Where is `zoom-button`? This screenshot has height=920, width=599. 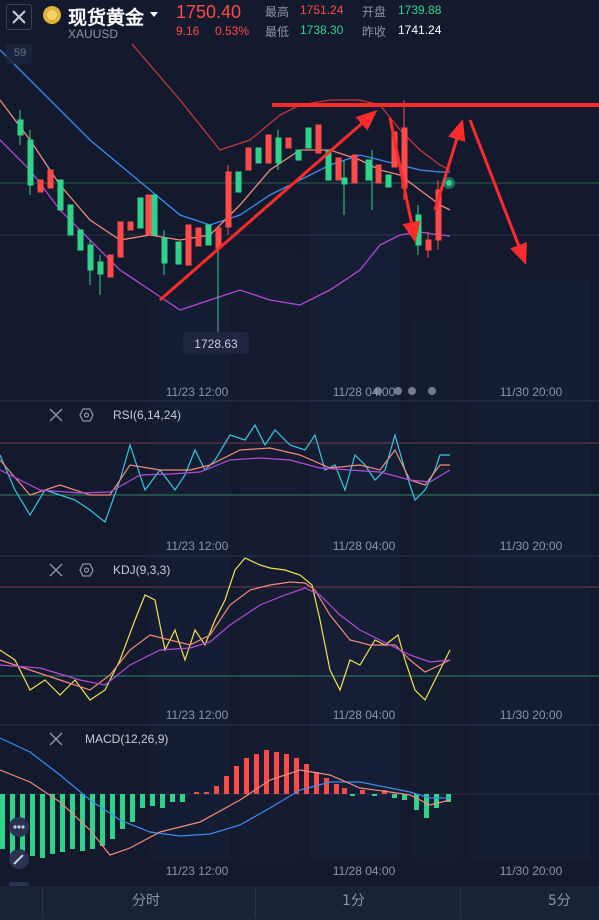
zoom-button is located at coordinates (19, 54).